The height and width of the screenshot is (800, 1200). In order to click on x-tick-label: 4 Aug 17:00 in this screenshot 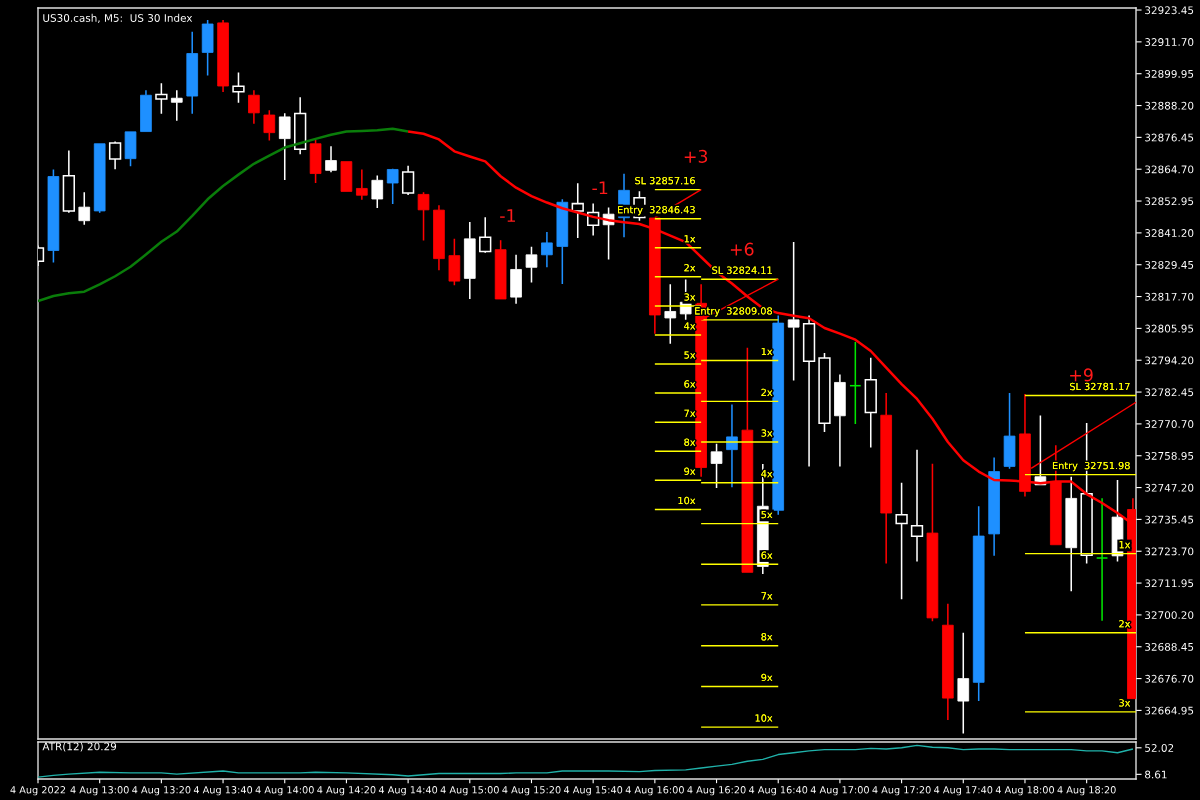, I will do `click(839, 791)`.